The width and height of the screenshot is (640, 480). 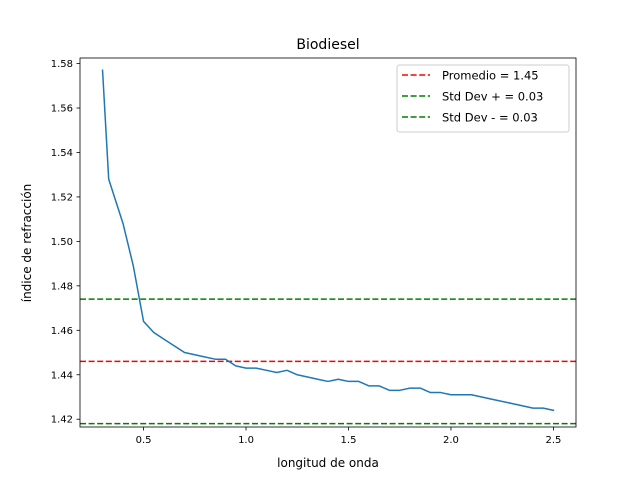 I want to click on legend-label-1: Std Dev + = 0.03, so click(x=492, y=97).